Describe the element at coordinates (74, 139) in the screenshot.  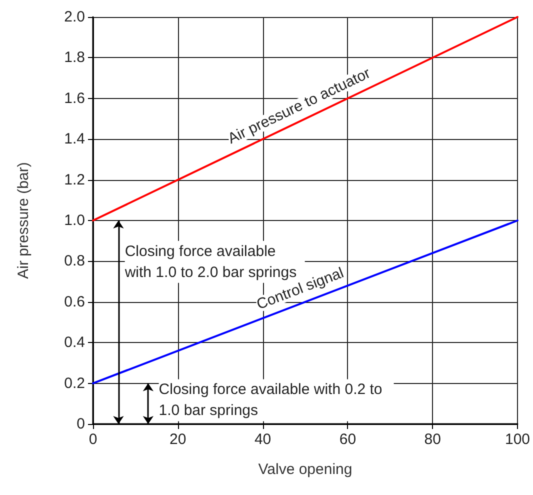
I see `y-tick-label: 1.4` at that location.